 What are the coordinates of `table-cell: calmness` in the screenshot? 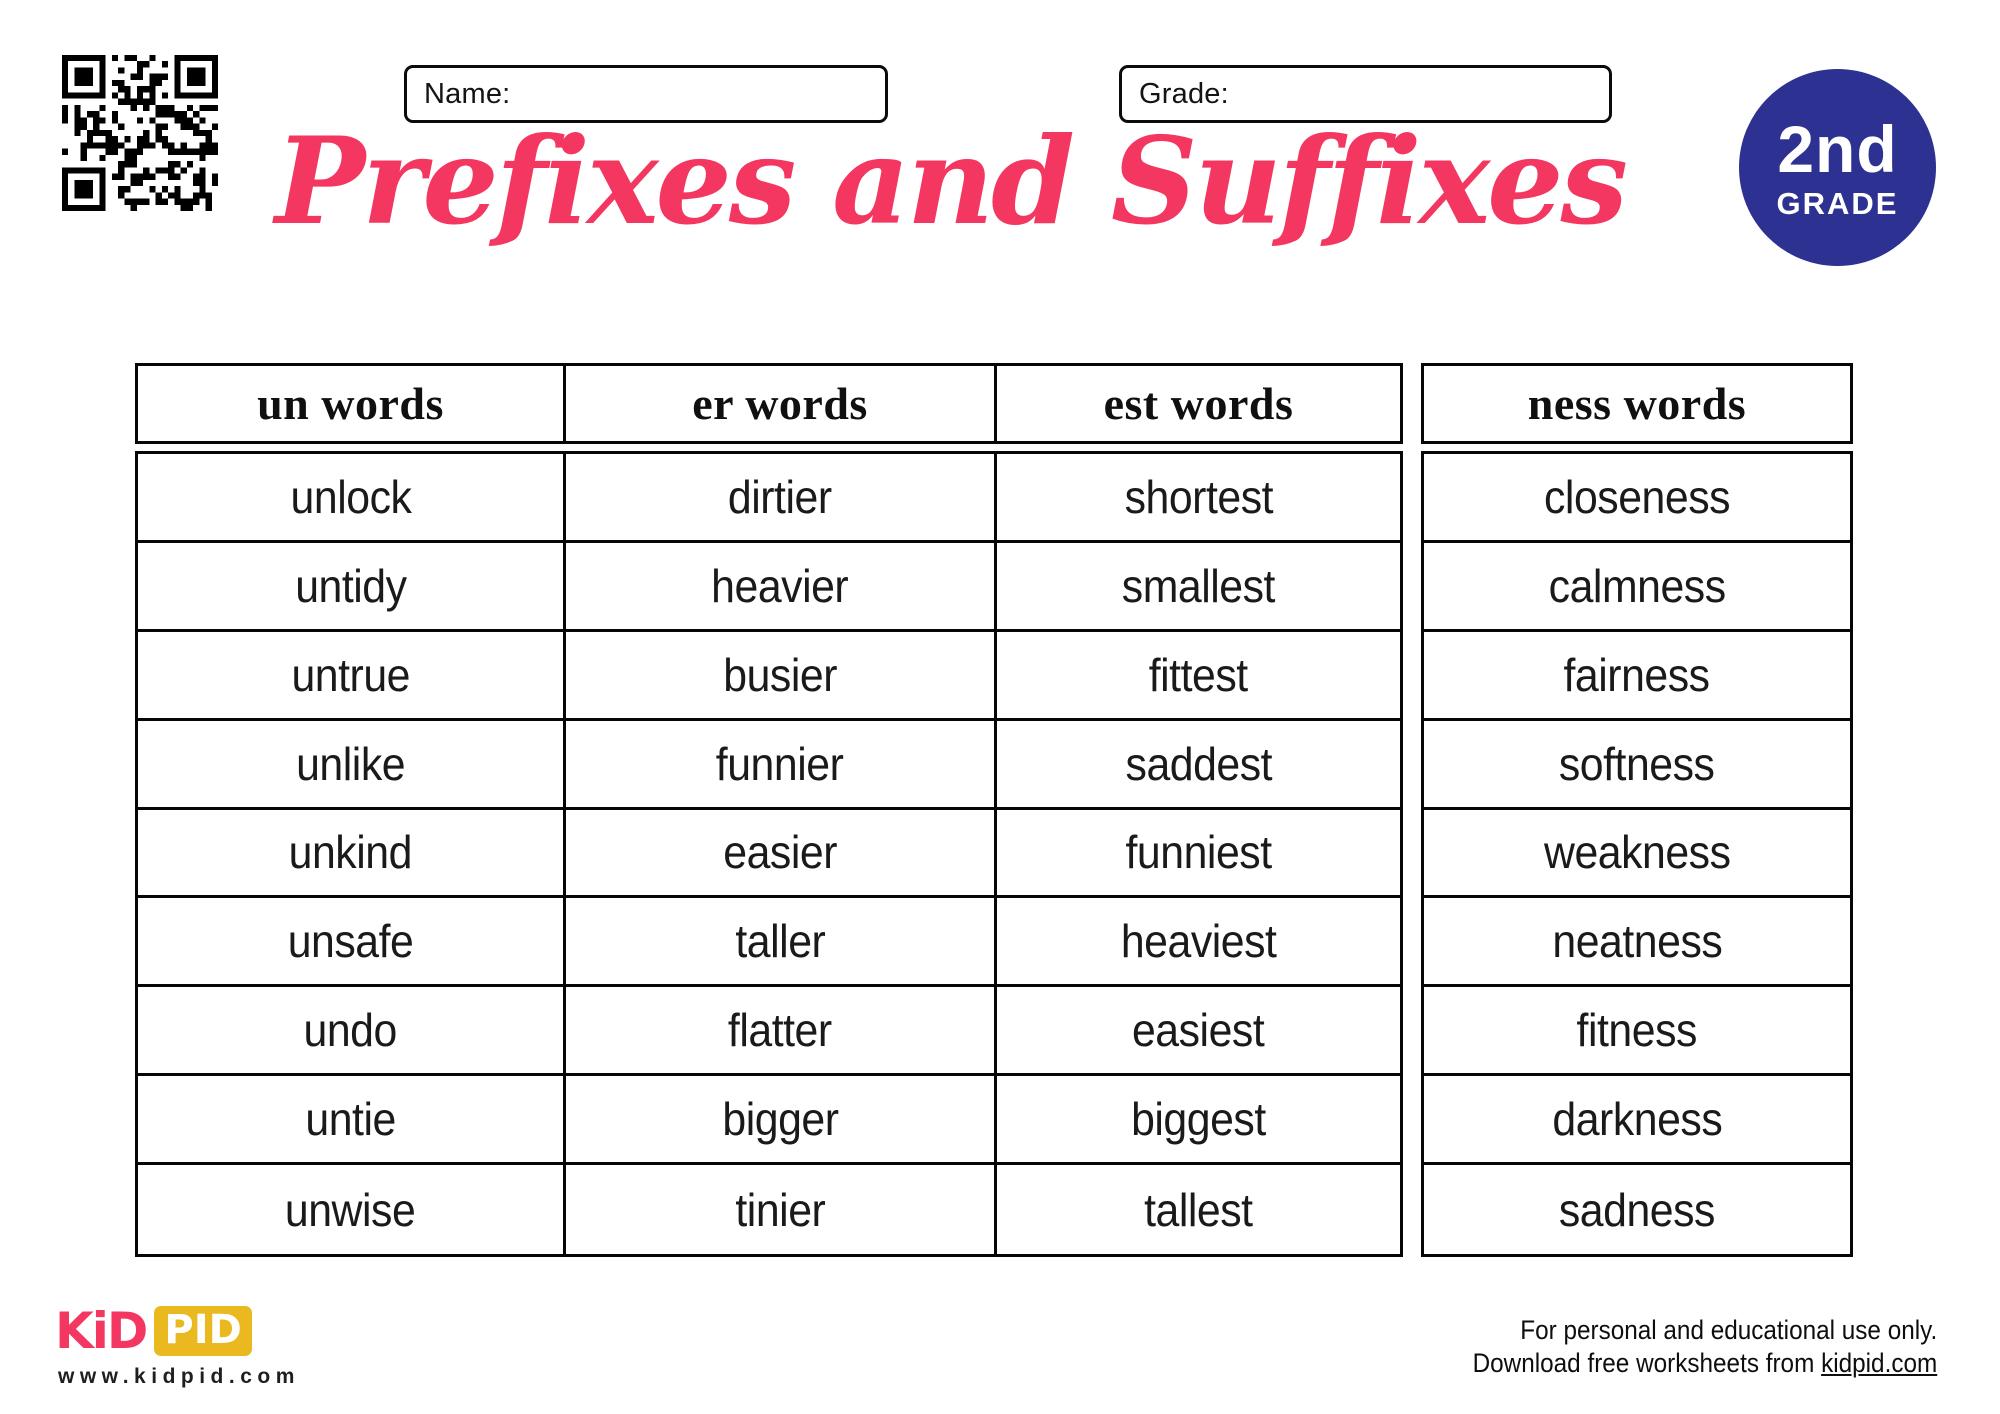 It's located at (1637, 587).